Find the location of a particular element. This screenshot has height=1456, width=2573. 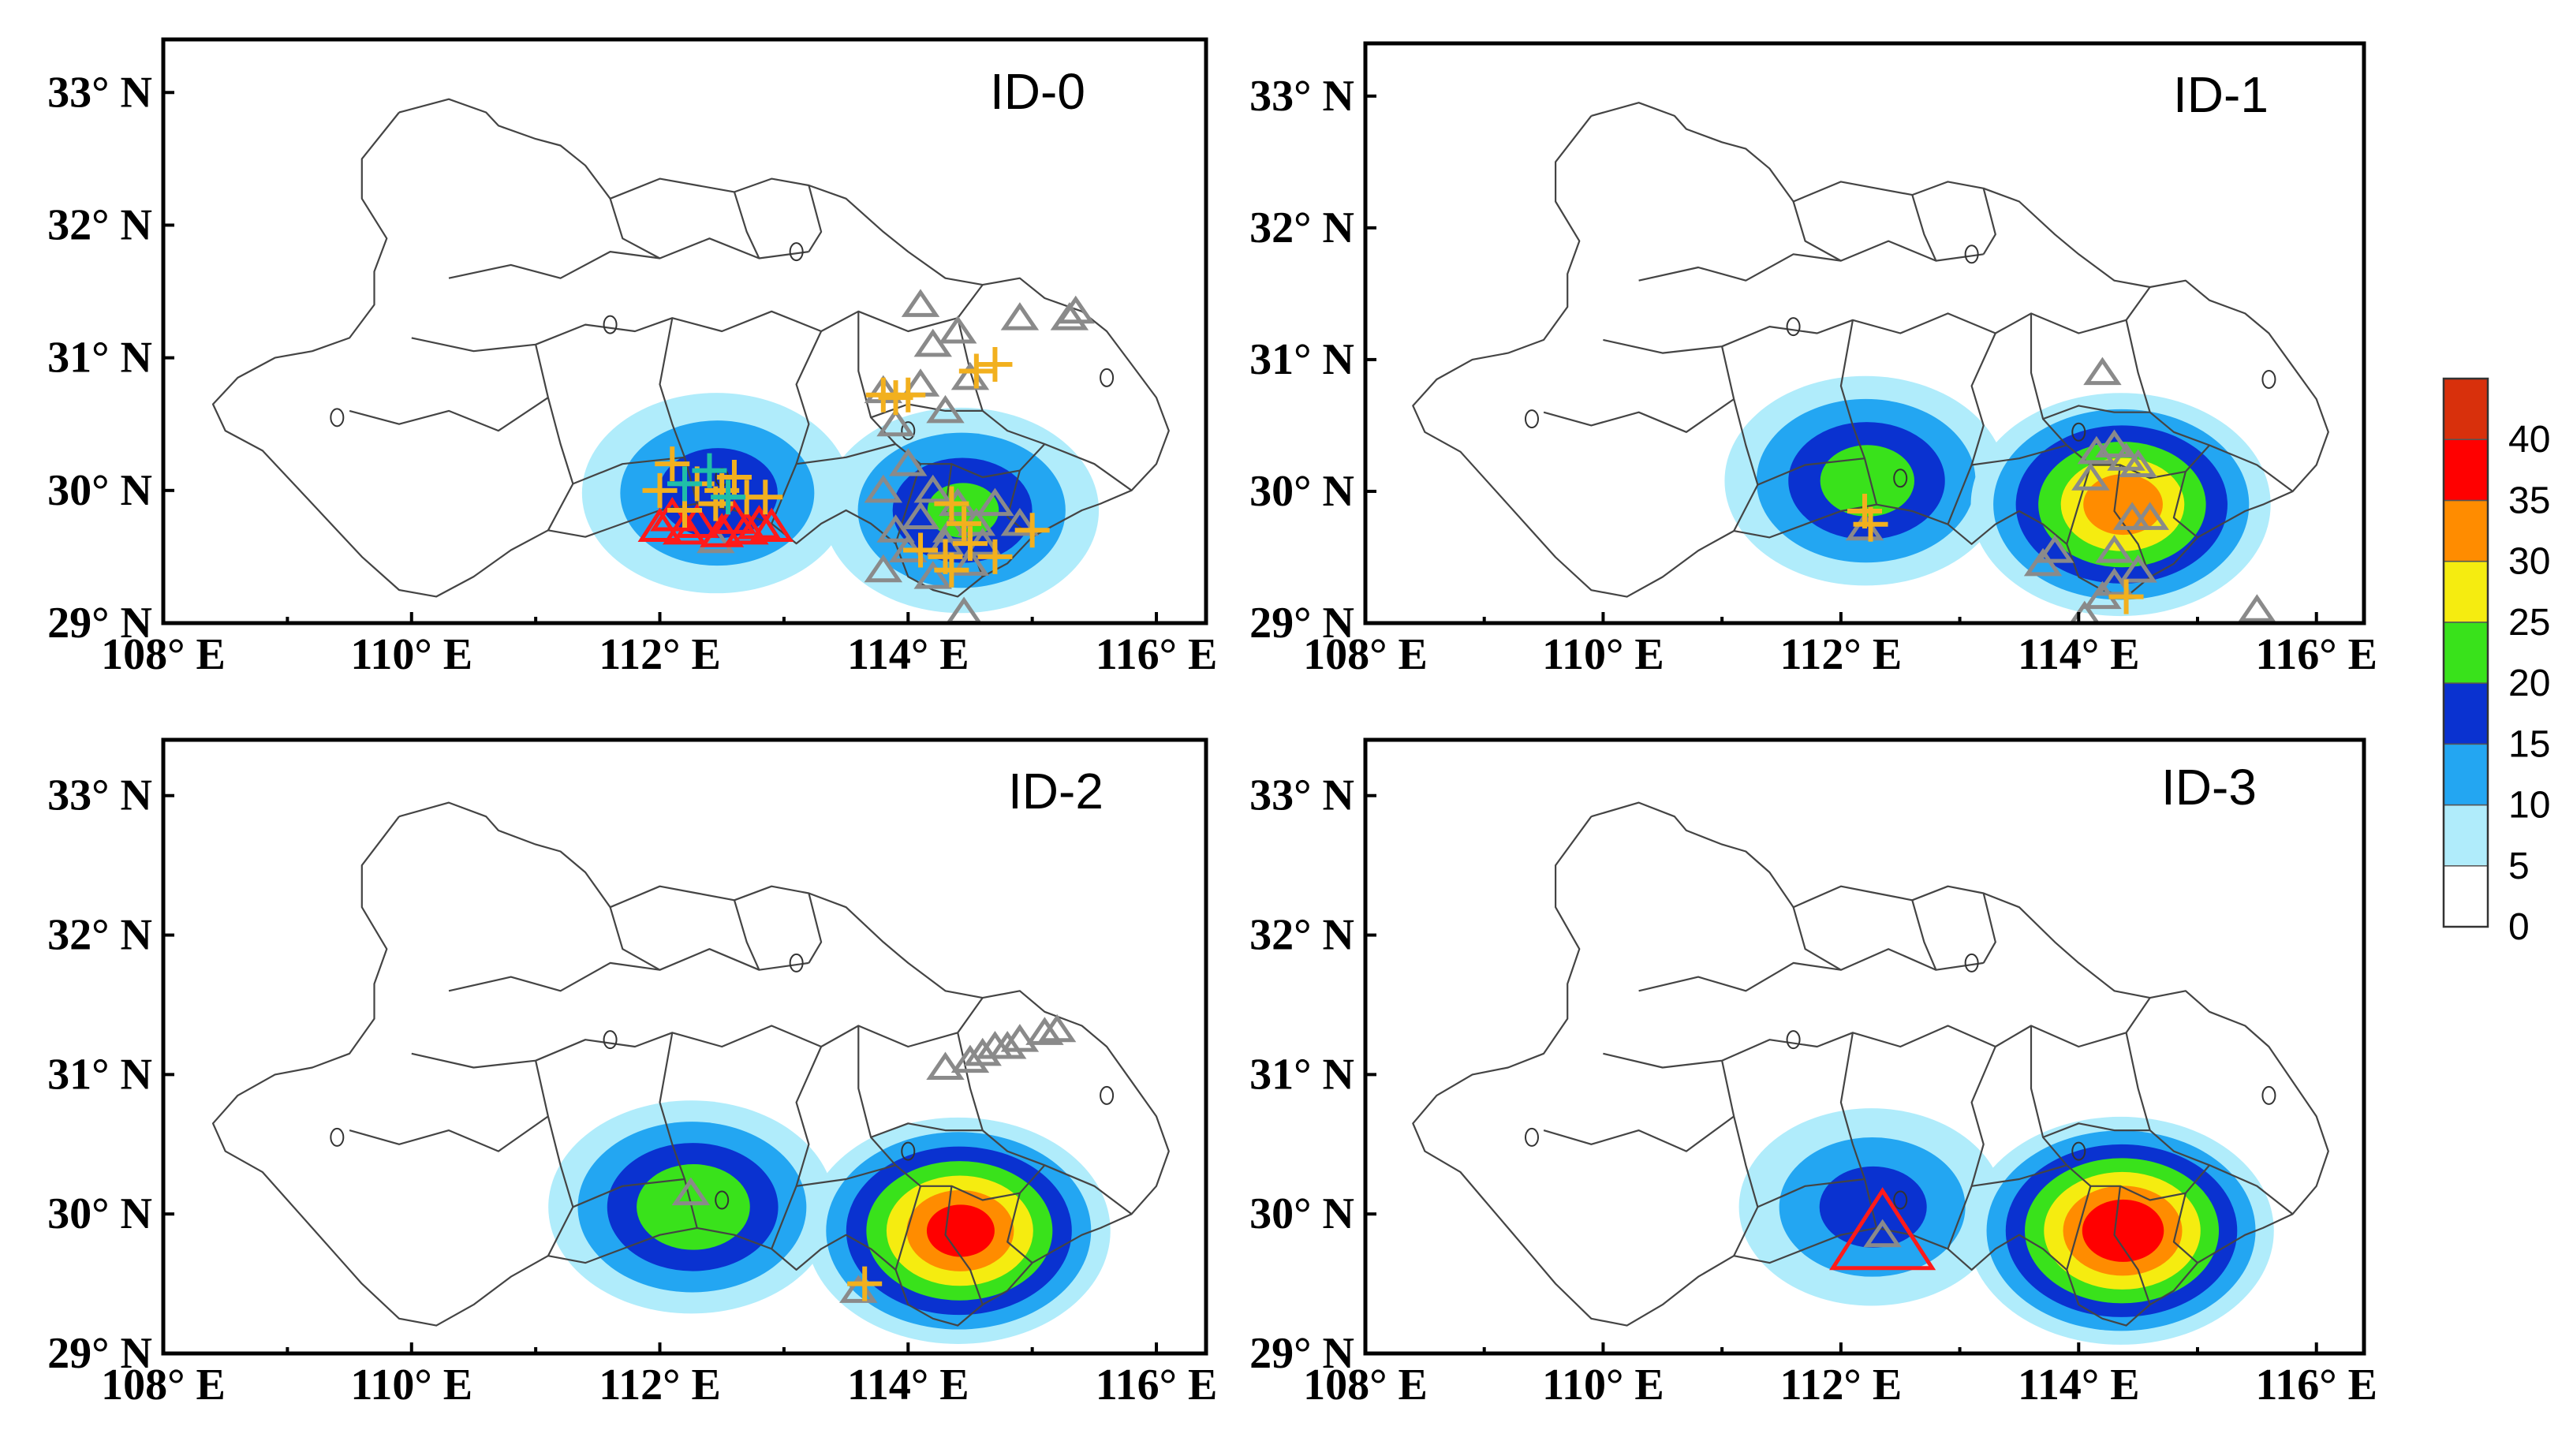

colorbar-label: 30 is located at coordinates (2529, 562).